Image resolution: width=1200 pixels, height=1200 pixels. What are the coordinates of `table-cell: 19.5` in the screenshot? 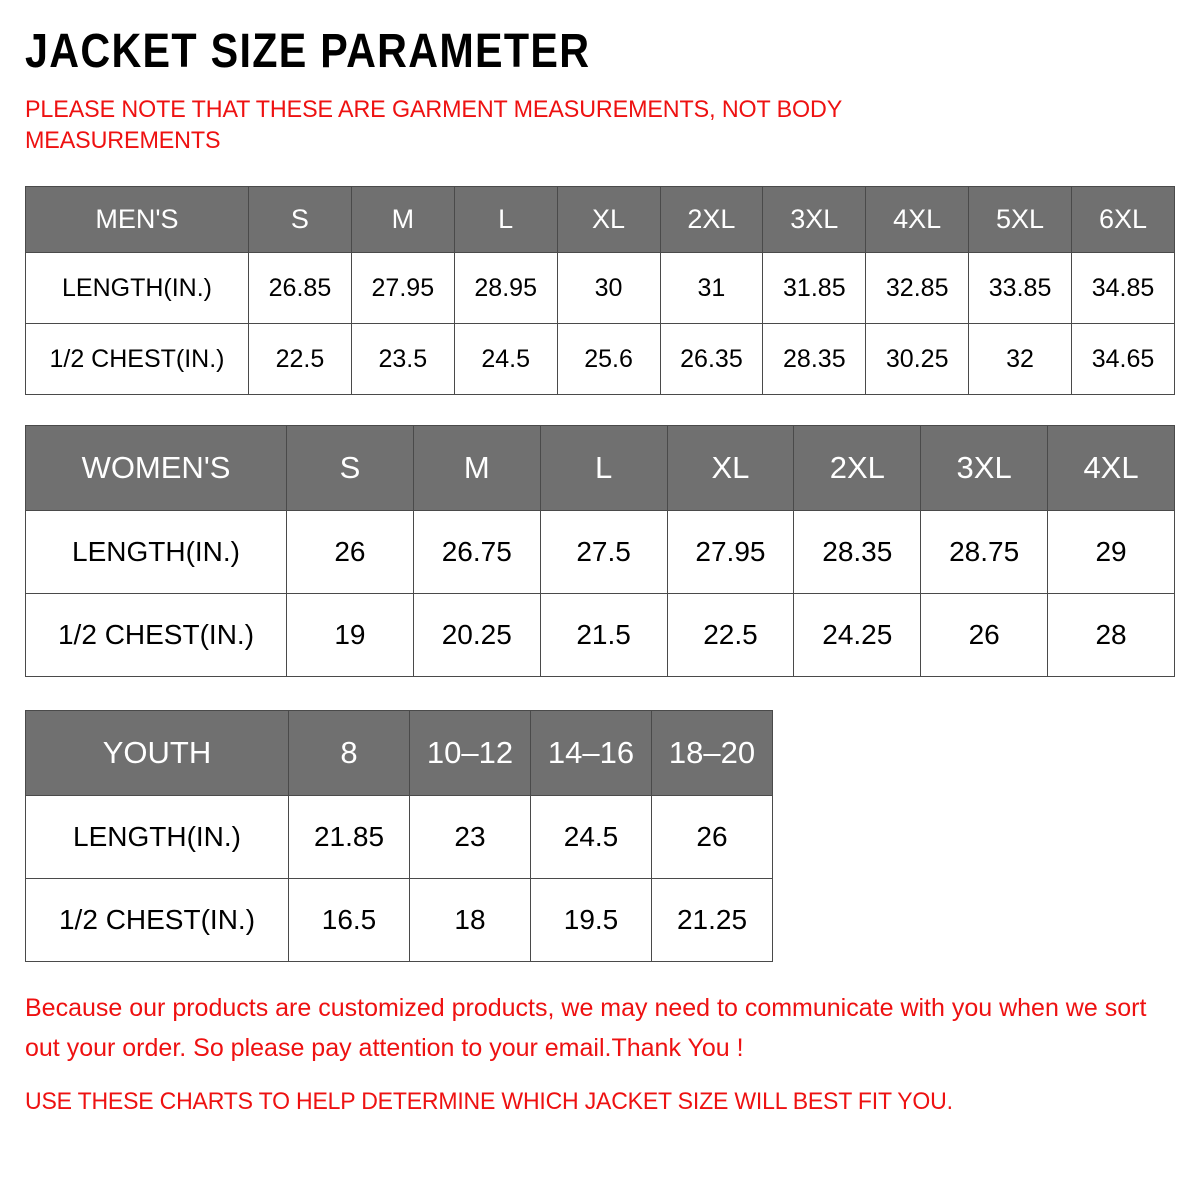 It's located at (591, 920).